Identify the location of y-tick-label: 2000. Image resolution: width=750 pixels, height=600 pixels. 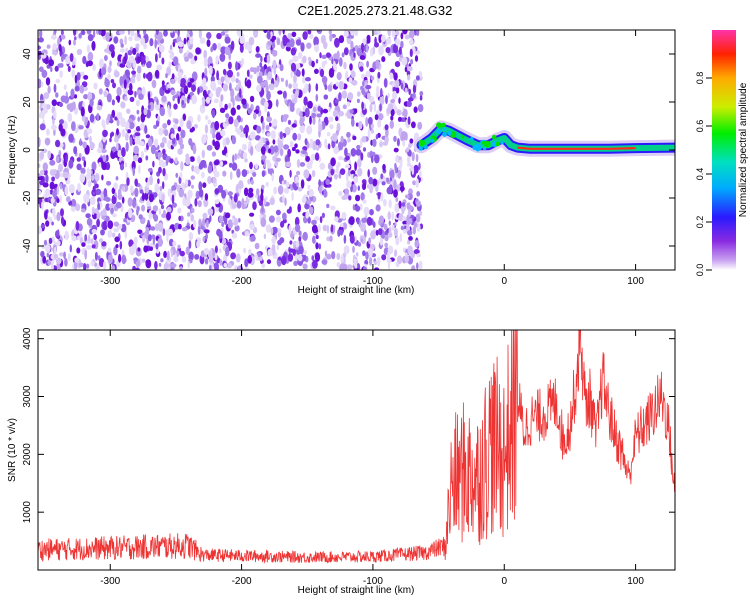
(27, 454).